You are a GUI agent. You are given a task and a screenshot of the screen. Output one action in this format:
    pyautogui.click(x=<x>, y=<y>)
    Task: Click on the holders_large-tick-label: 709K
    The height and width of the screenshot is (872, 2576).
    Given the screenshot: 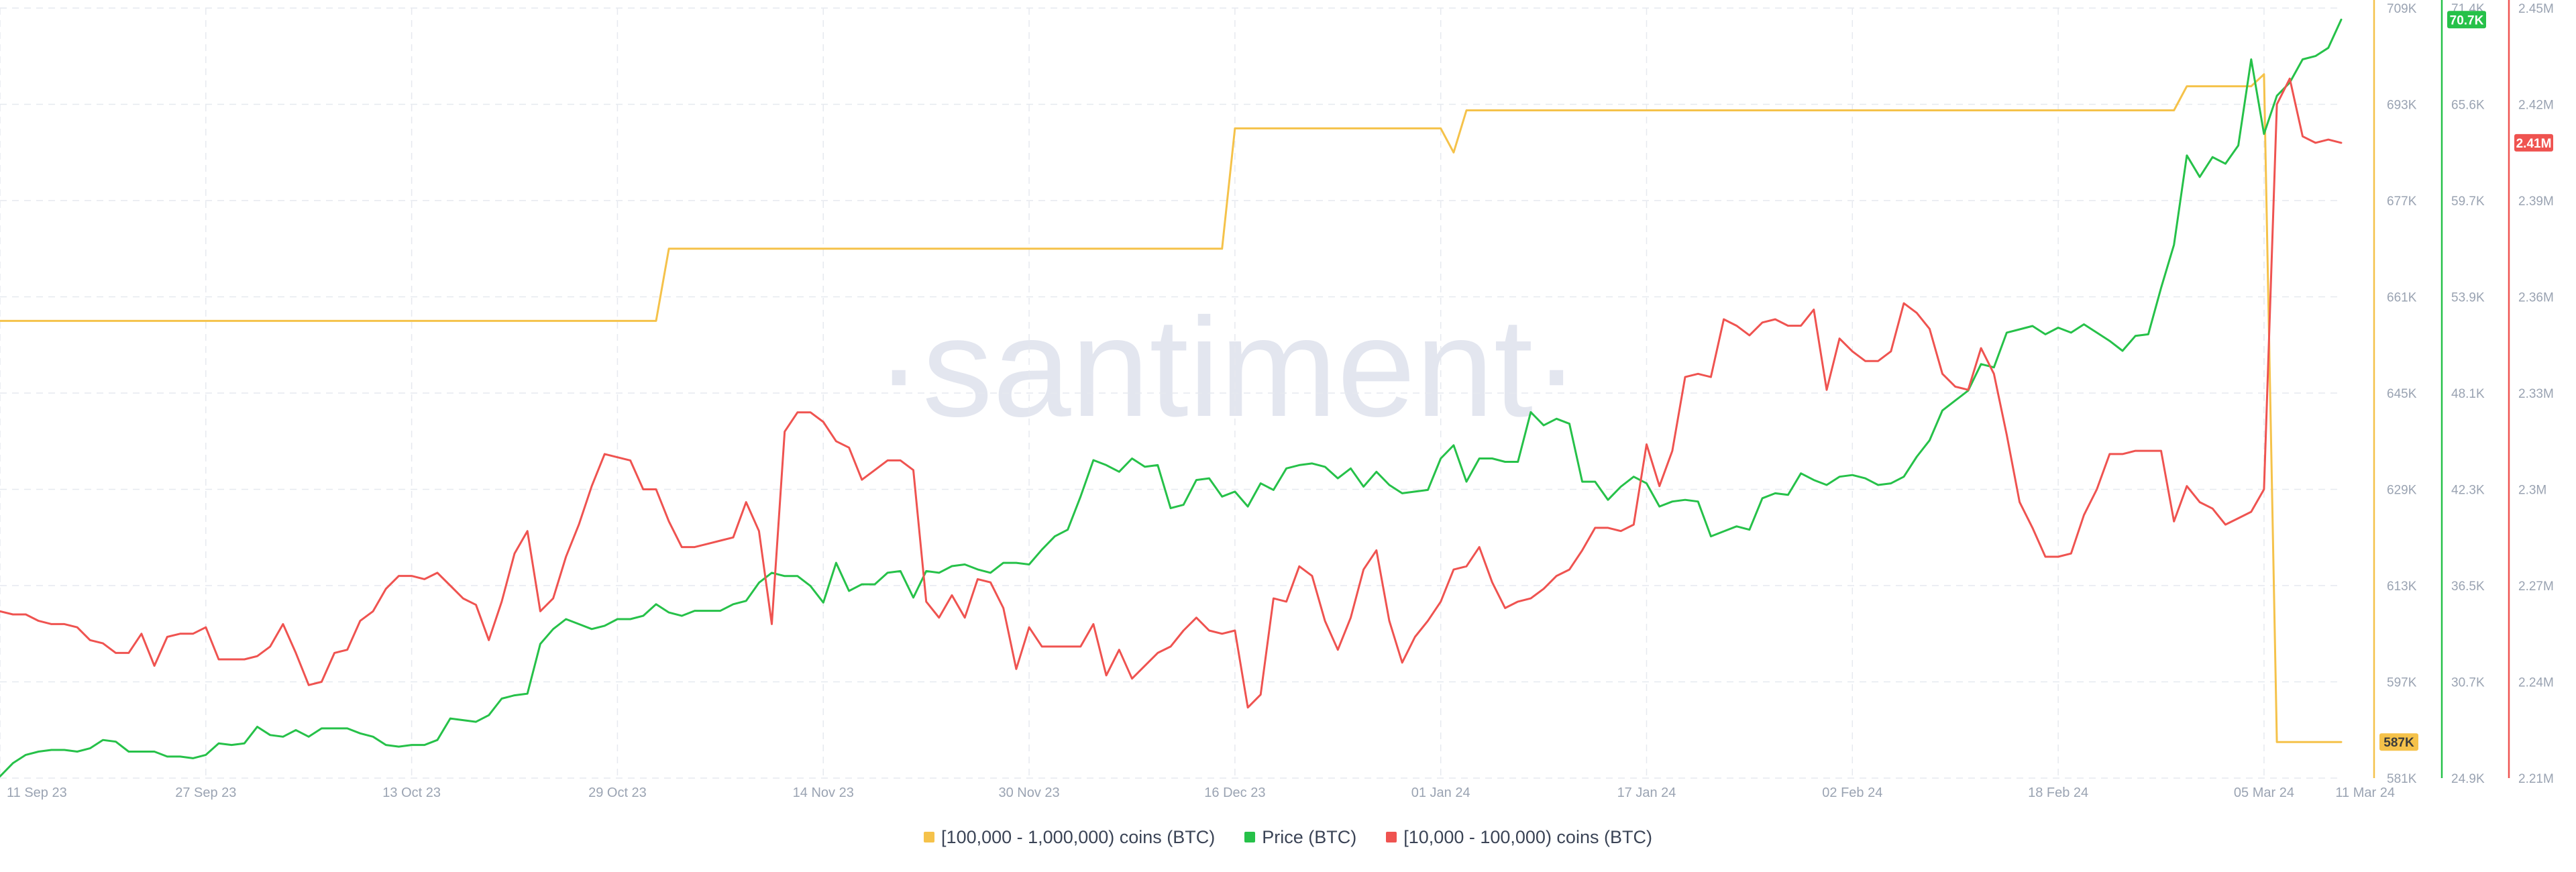 What is the action you would take?
    pyautogui.click(x=2402, y=9)
    